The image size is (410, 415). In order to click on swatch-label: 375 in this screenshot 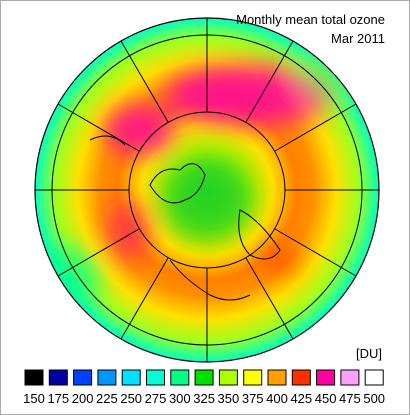, I will do `click(253, 398)`.